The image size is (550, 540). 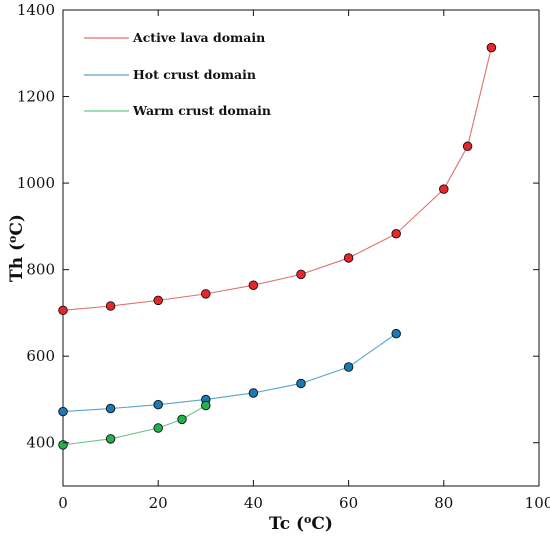 What do you see at coordinates (40, 356) in the screenshot?
I see `y-tick-label: 600` at bounding box center [40, 356].